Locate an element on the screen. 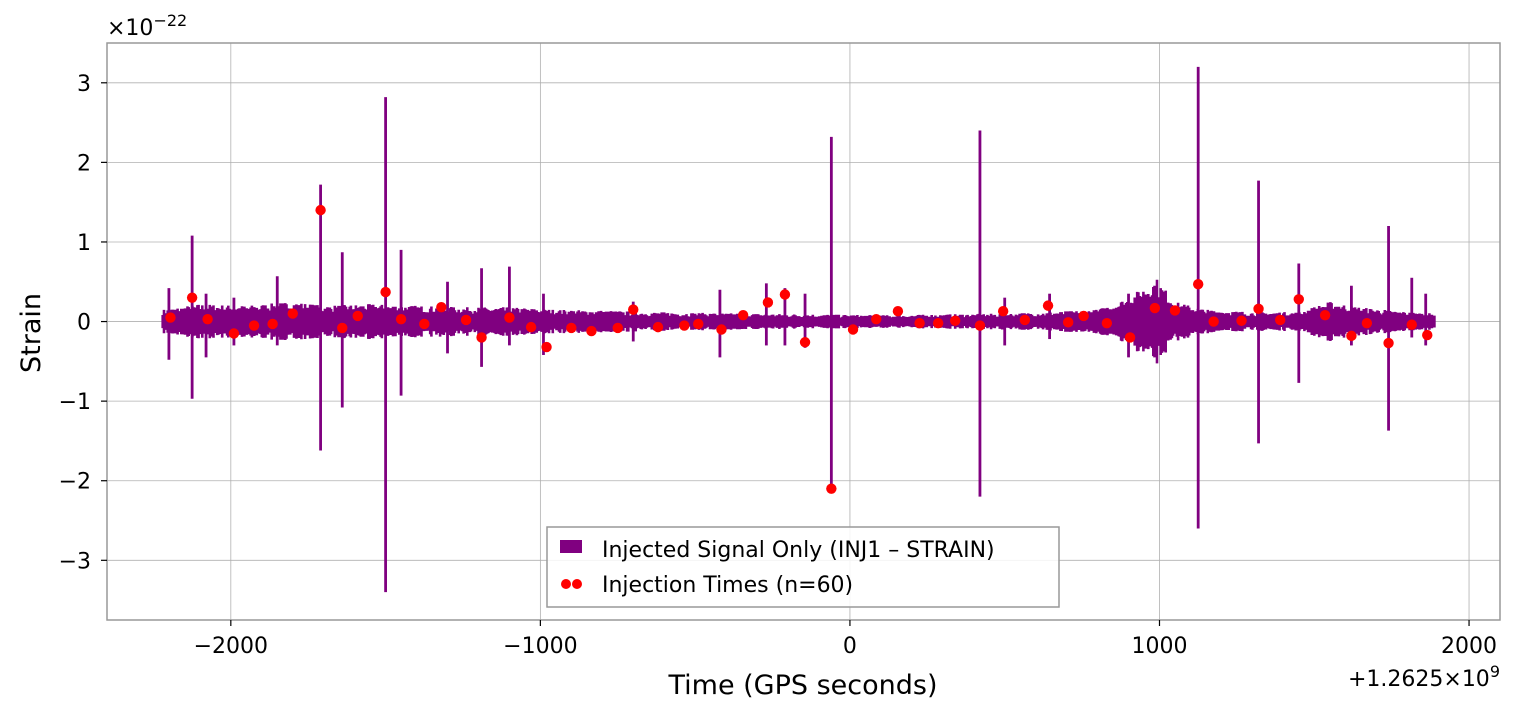 The height and width of the screenshot is (713, 1519). x-tick-label: −2000 is located at coordinates (231, 646).